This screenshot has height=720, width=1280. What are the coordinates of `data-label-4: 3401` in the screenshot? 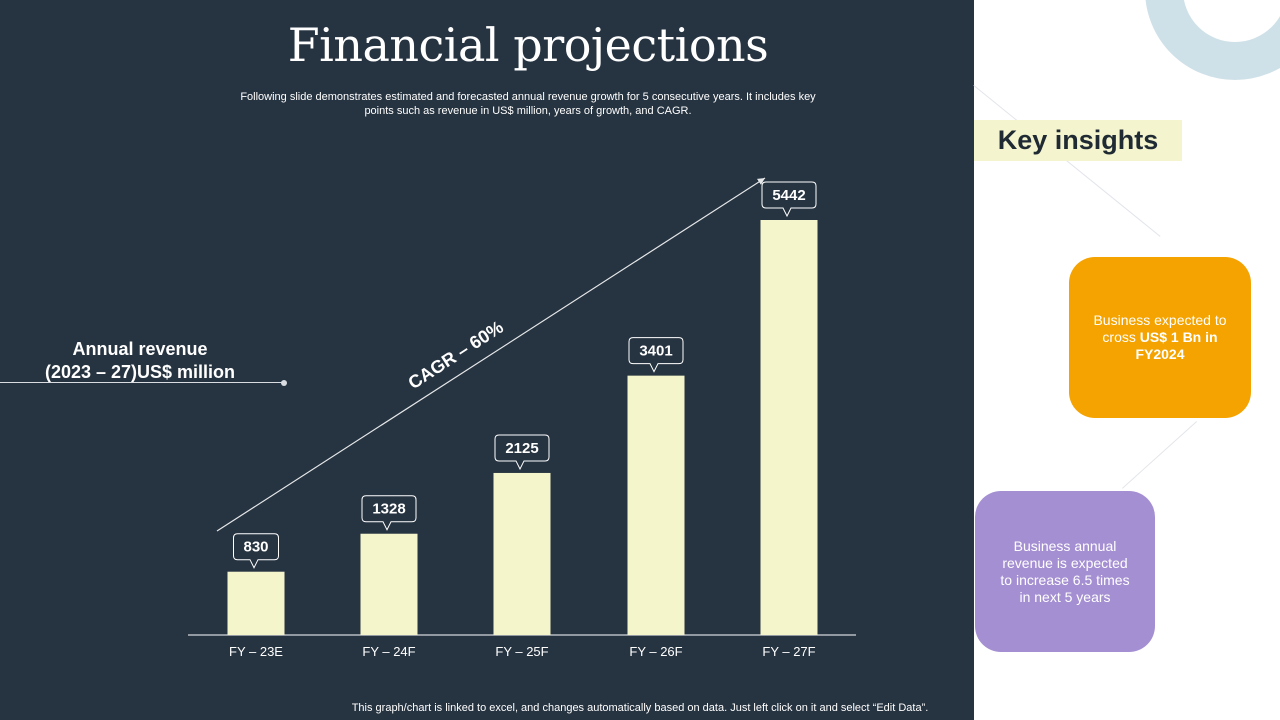 It's located at (655, 351).